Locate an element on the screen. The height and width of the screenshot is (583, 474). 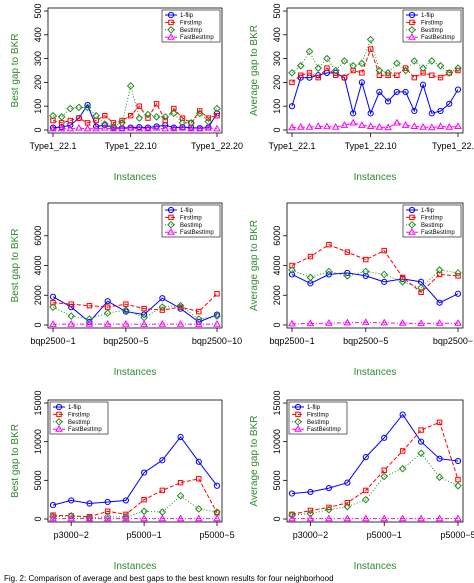
x-tick-label: bqp2500−5 is located at coordinates (365, 341).